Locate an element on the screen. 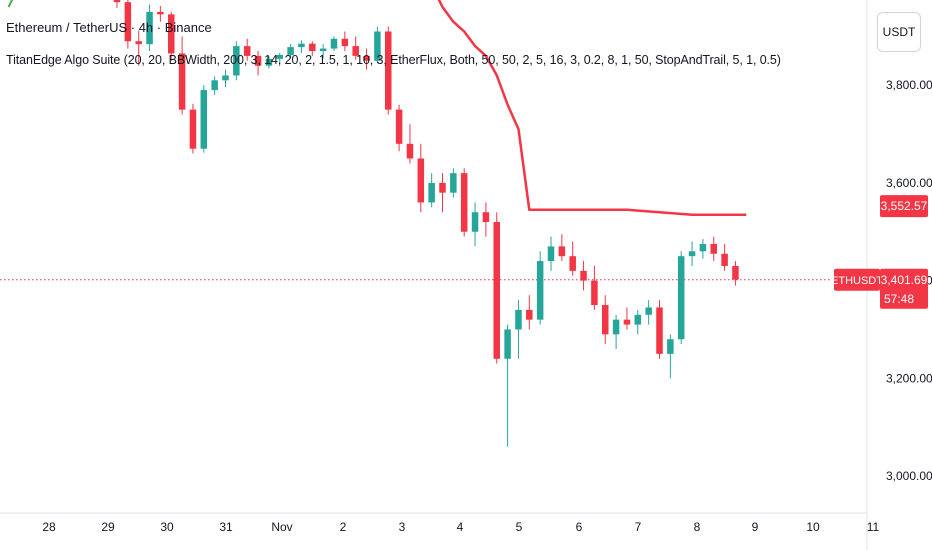 This screenshot has width=932, height=550. x-tick-label: 30 is located at coordinates (167, 527).